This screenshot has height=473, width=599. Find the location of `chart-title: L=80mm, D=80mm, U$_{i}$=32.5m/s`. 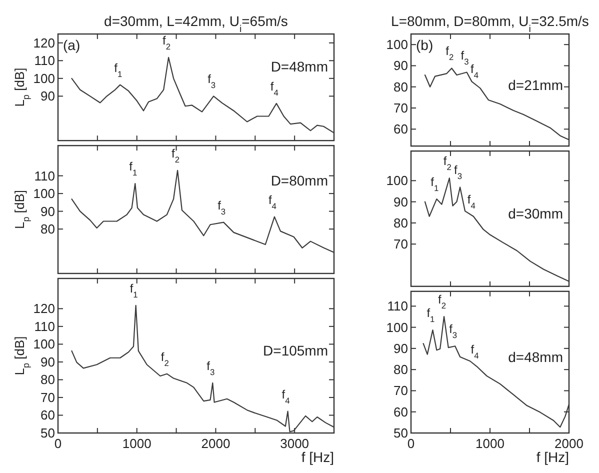

chart-title: L=80mm, D=80mm, U$_{i}$=32.5m/s is located at coordinates (490, 23).